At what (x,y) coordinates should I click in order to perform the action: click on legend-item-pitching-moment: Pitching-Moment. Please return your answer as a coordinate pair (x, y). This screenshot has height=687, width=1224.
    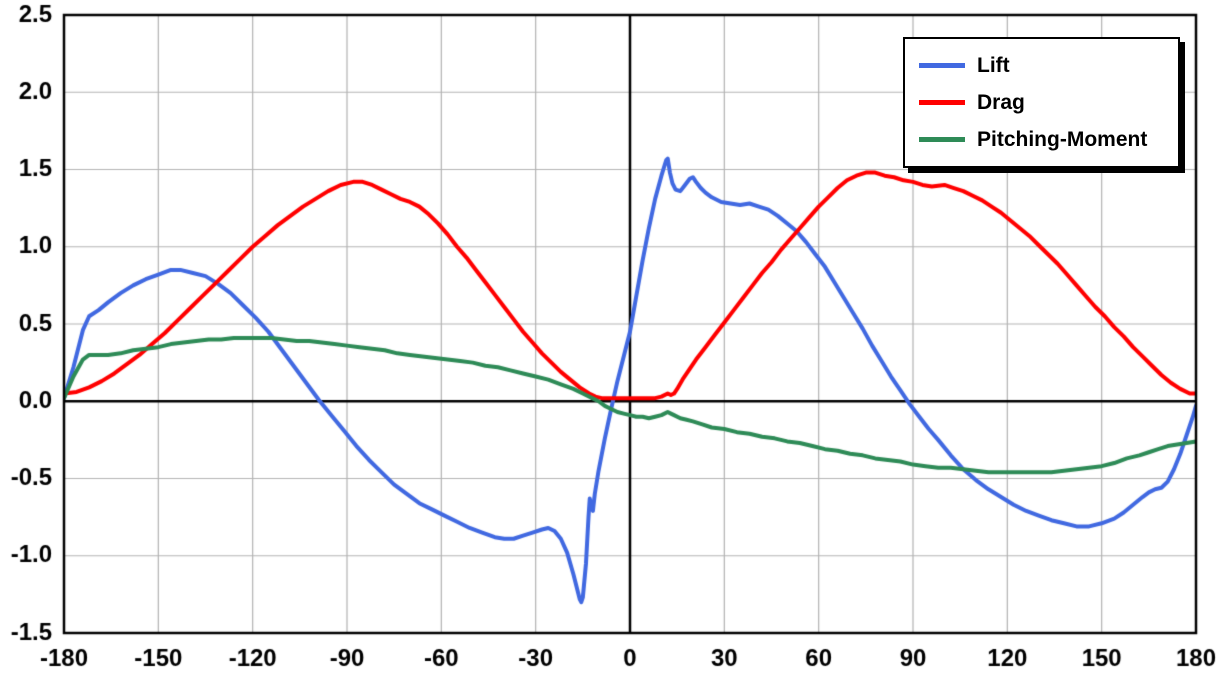
    Looking at the image, I should click on (1041, 139).